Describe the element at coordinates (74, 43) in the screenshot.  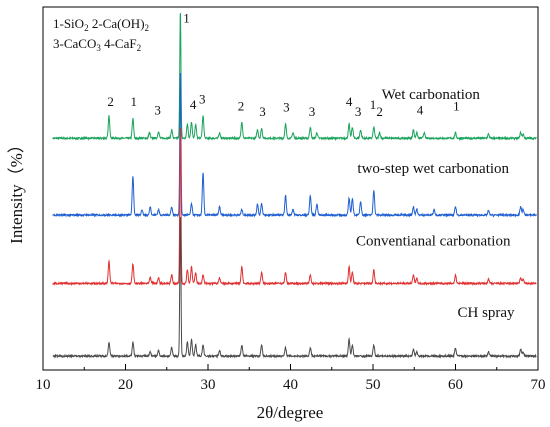
I see `legend-text: 3-CaCO` at that location.